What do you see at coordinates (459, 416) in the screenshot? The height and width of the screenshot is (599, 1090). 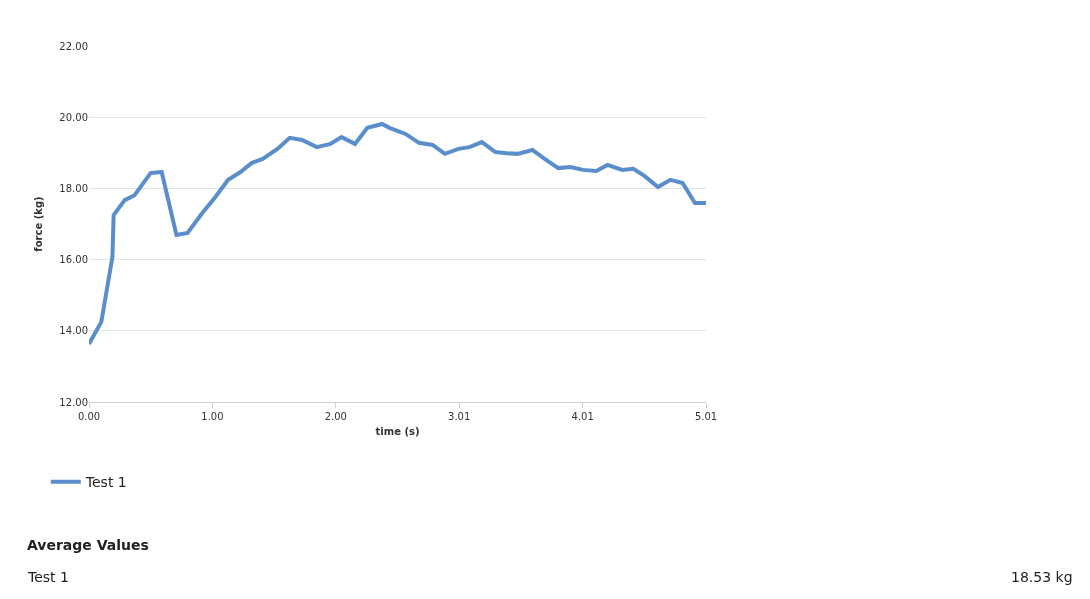 I see `x-tick-label: 3.01` at bounding box center [459, 416].